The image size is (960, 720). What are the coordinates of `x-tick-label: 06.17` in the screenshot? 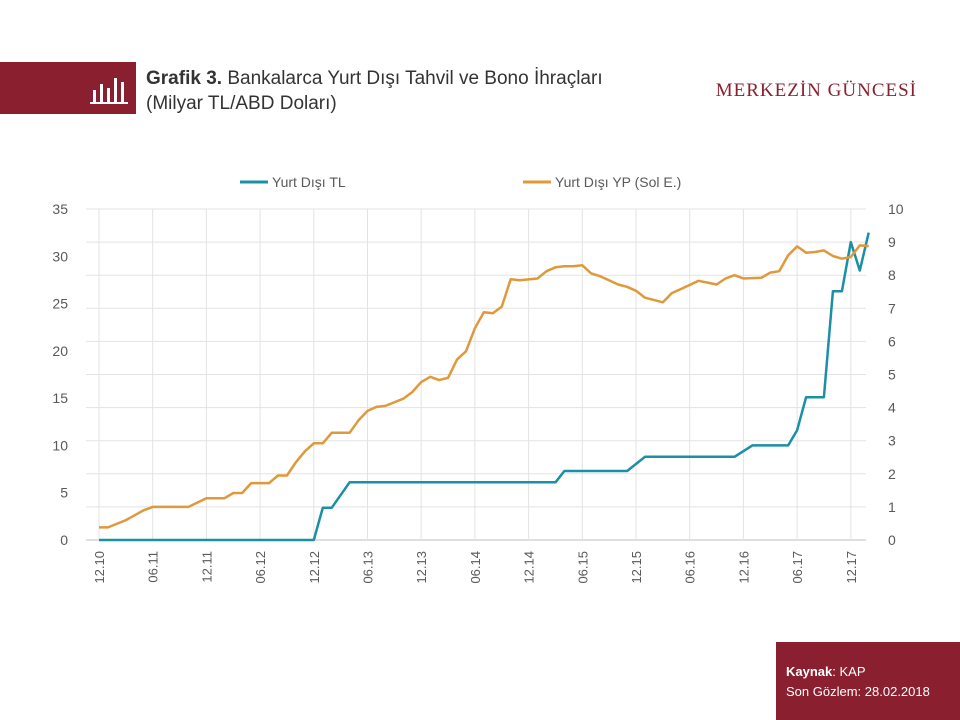 It's located at (797, 567).